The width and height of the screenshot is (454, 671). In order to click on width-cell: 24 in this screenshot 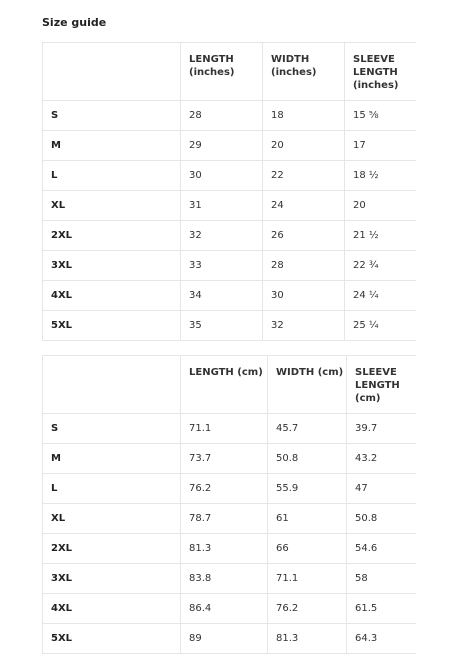, I will do `click(303, 205)`.